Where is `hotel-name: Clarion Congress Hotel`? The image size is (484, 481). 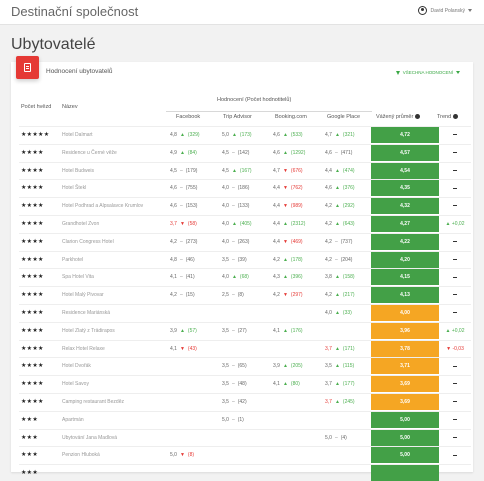
hotel-name: Clarion Congress Hotel is located at coordinates (88, 241).